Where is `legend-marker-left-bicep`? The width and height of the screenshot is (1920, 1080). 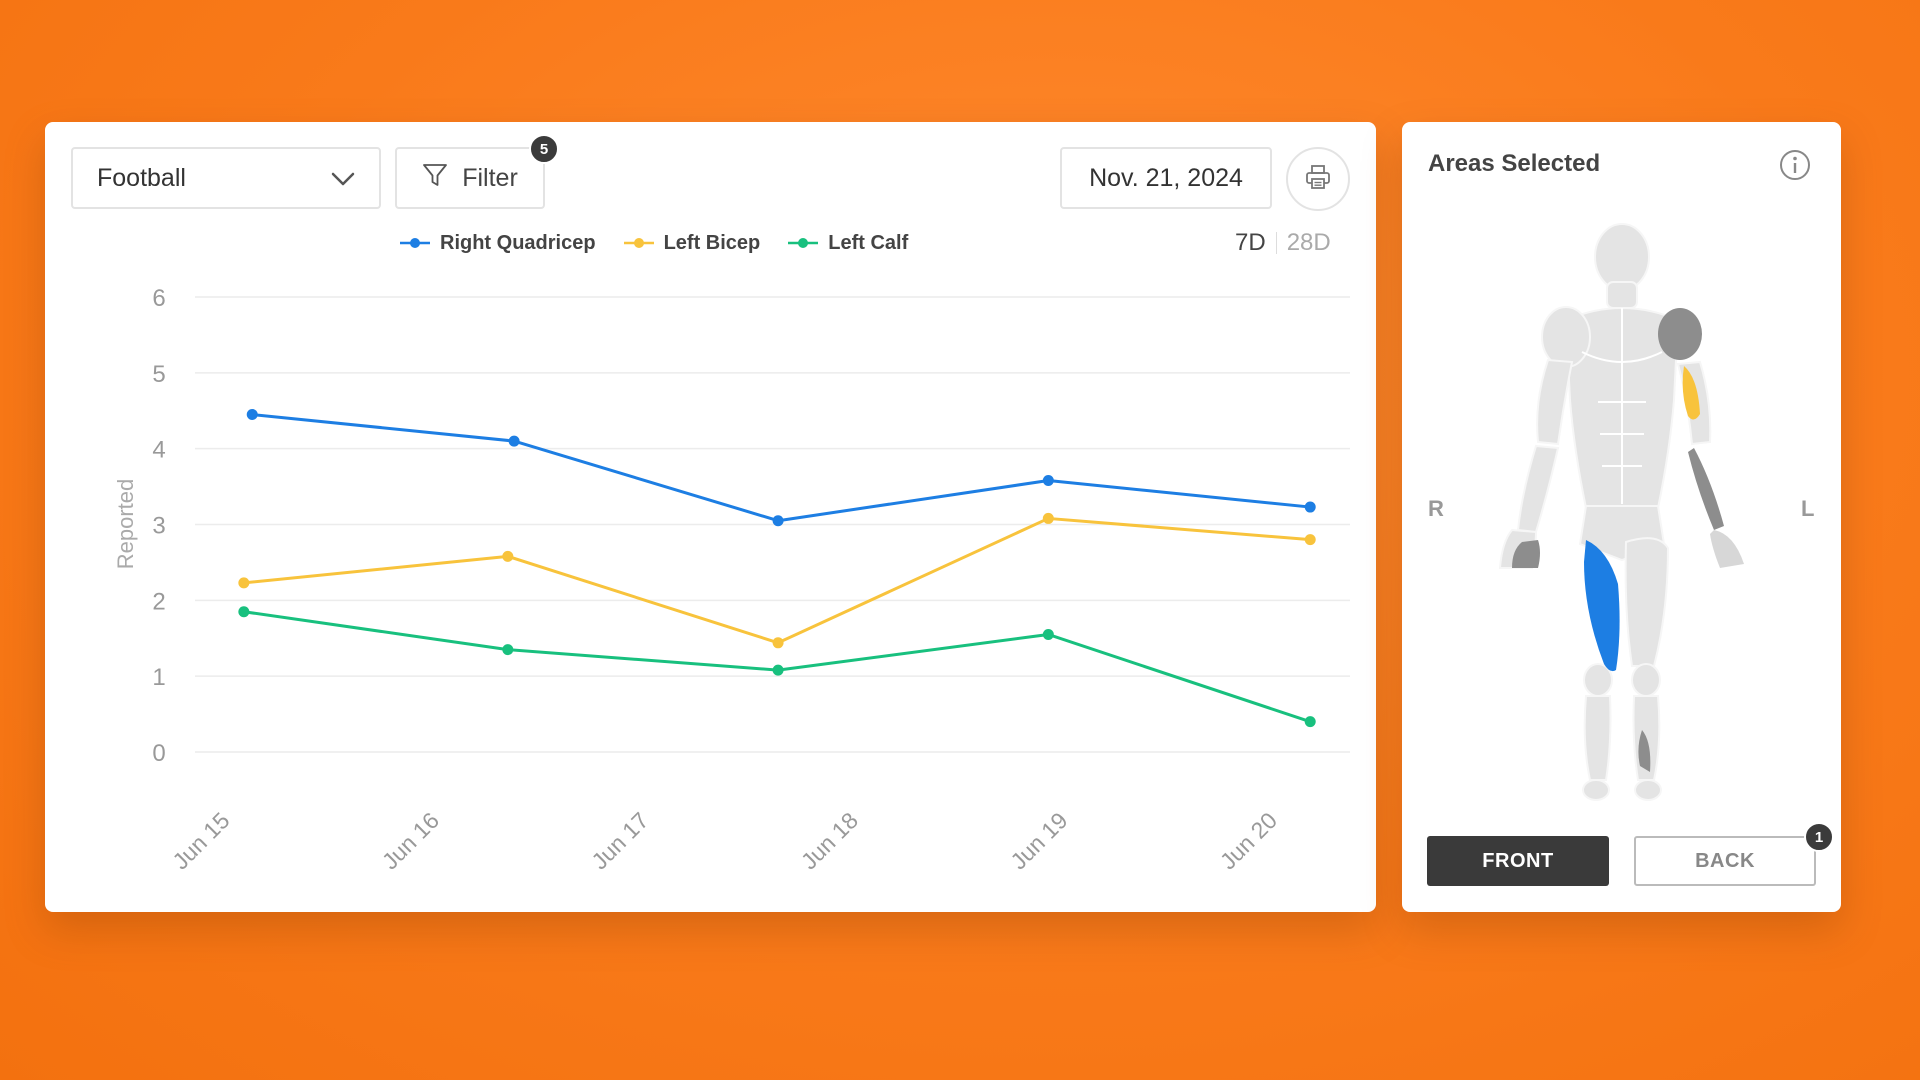
legend-marker-left-bicep is located at coordinates (638, 243).